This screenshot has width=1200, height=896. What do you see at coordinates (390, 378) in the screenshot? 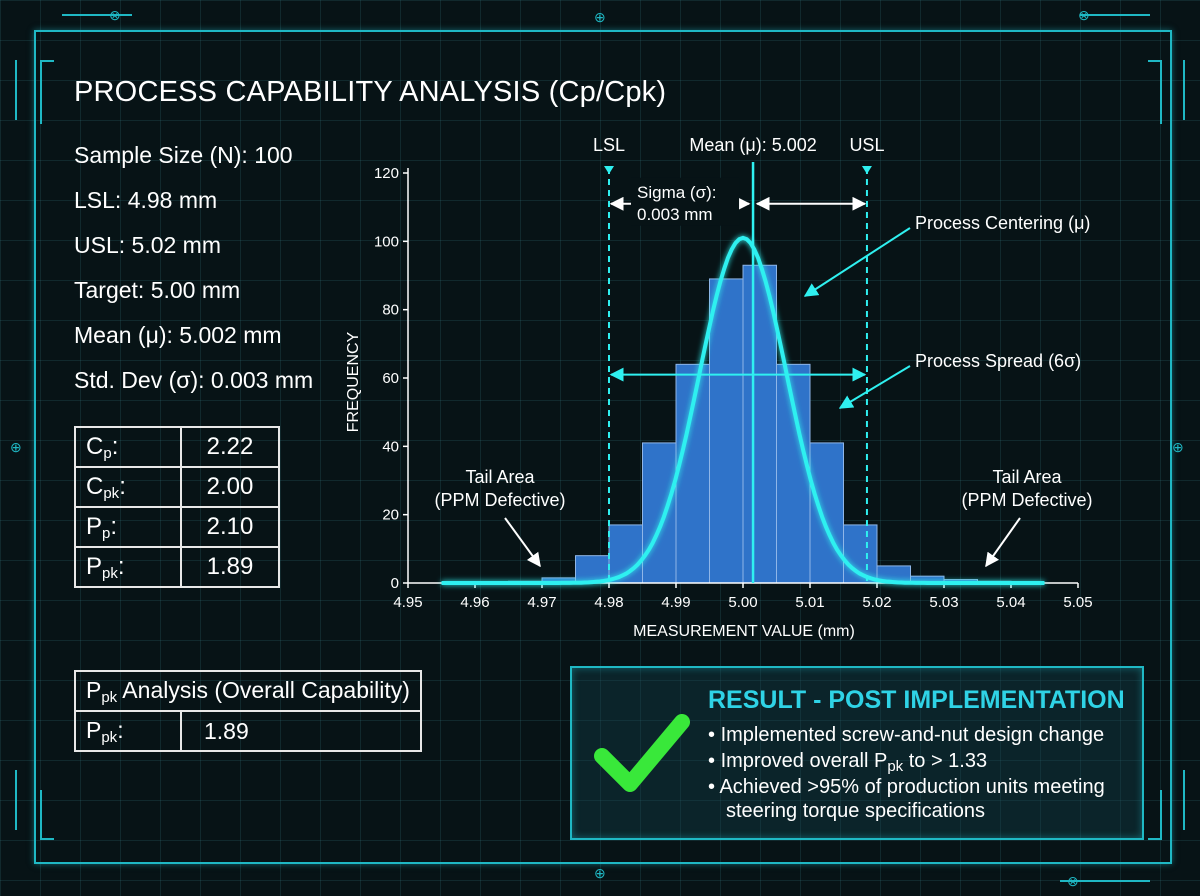
I see `y-tick-label: 60` at bounding box center [390, 378].